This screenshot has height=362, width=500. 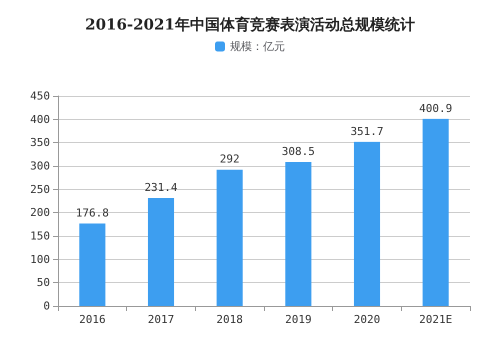 What do you see at coordinates (40, 213) in the screenshot?
I see `y-tick-label: 200` at bounding box center [40, 213].